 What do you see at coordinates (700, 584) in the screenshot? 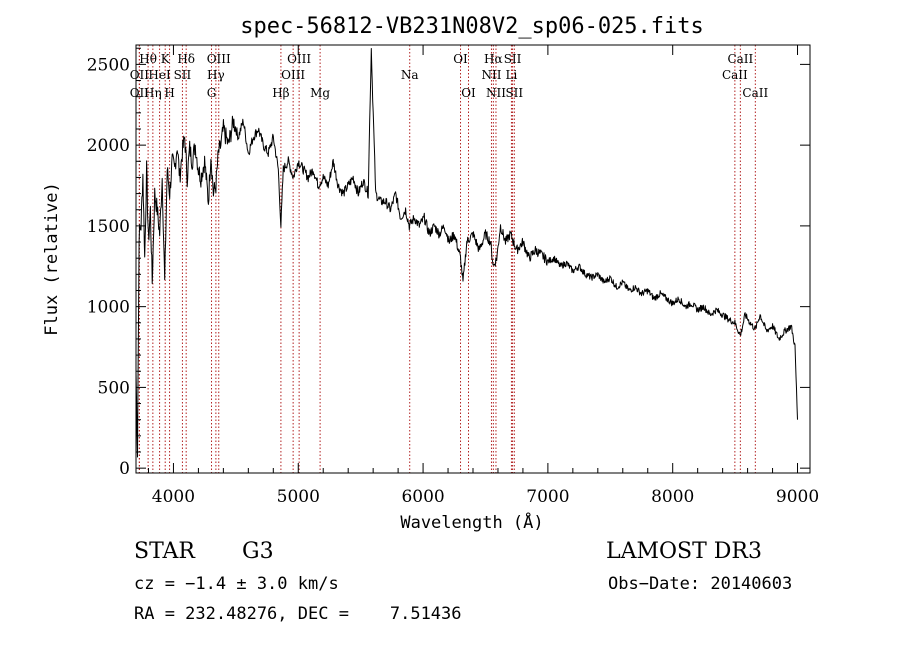
I see `obs-date: Obs−Date: 20140603` at bounding box center [700, 584].